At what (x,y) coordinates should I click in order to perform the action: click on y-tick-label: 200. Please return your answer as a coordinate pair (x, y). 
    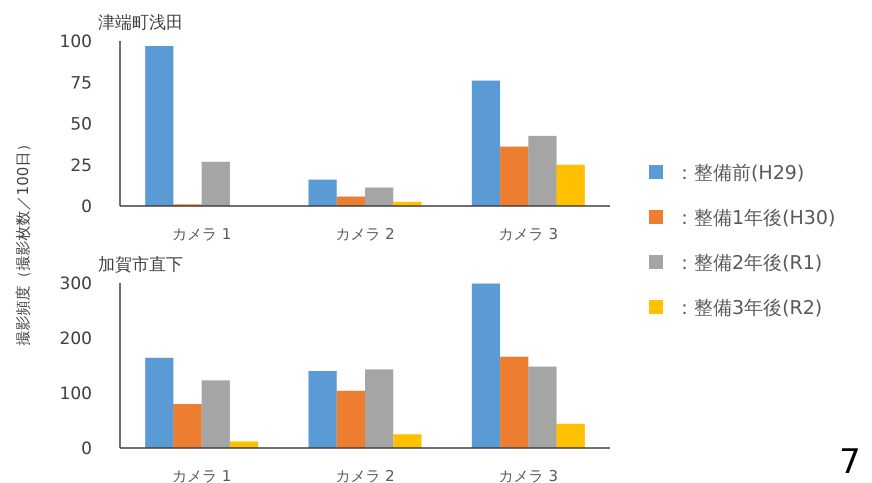
    Looking at the image, I should click on (76, 339).